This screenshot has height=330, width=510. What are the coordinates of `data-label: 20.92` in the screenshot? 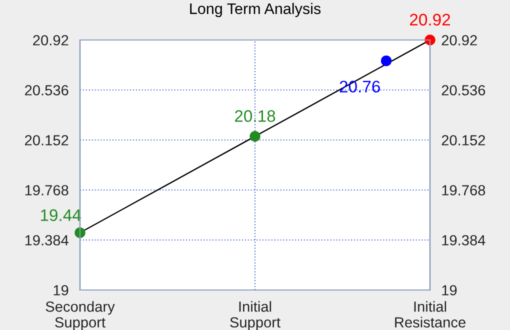 It's located at (430, 20).